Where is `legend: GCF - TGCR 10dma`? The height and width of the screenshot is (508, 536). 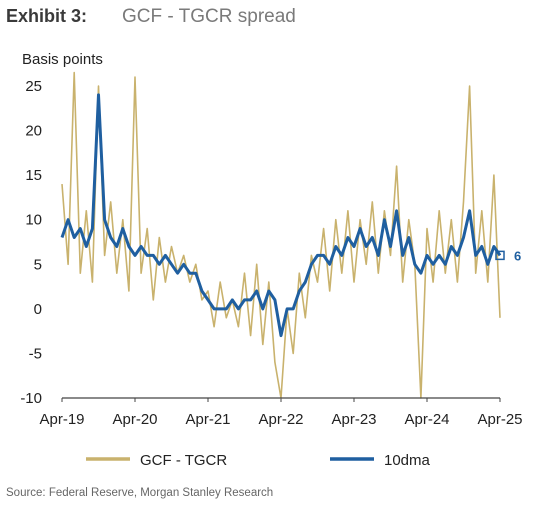 legend: GCF - TGCR 10dma is located at coordinates (258, 460).